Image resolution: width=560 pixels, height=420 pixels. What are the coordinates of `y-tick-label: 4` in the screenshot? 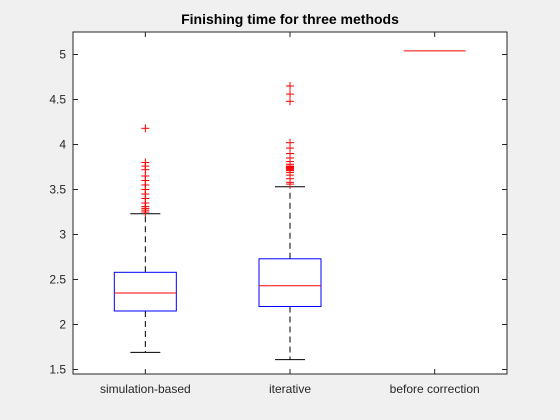 It's located at (62, 145).